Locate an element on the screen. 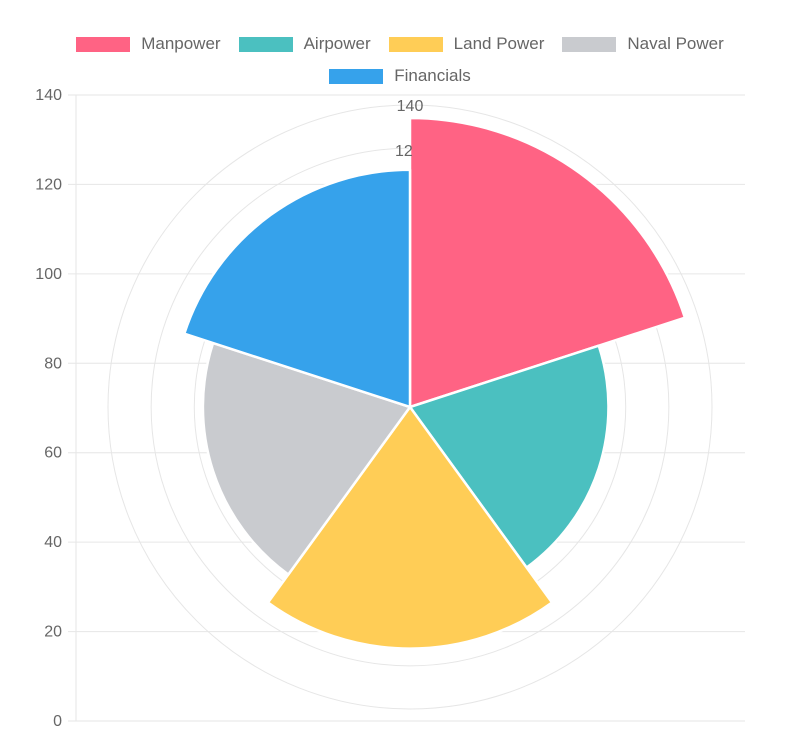 The image size is (800, 748). legend-row: Manpower Airpower Land Power Naval Power is located at coordinates (400, 44).